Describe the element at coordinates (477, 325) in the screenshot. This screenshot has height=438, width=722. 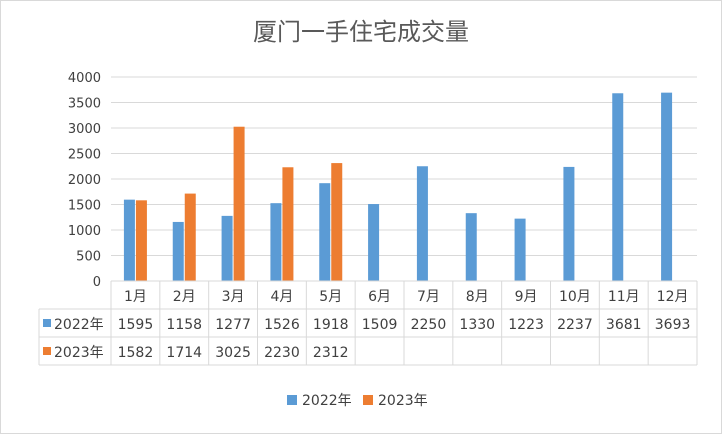
I see `data-label: 1330` at that location.